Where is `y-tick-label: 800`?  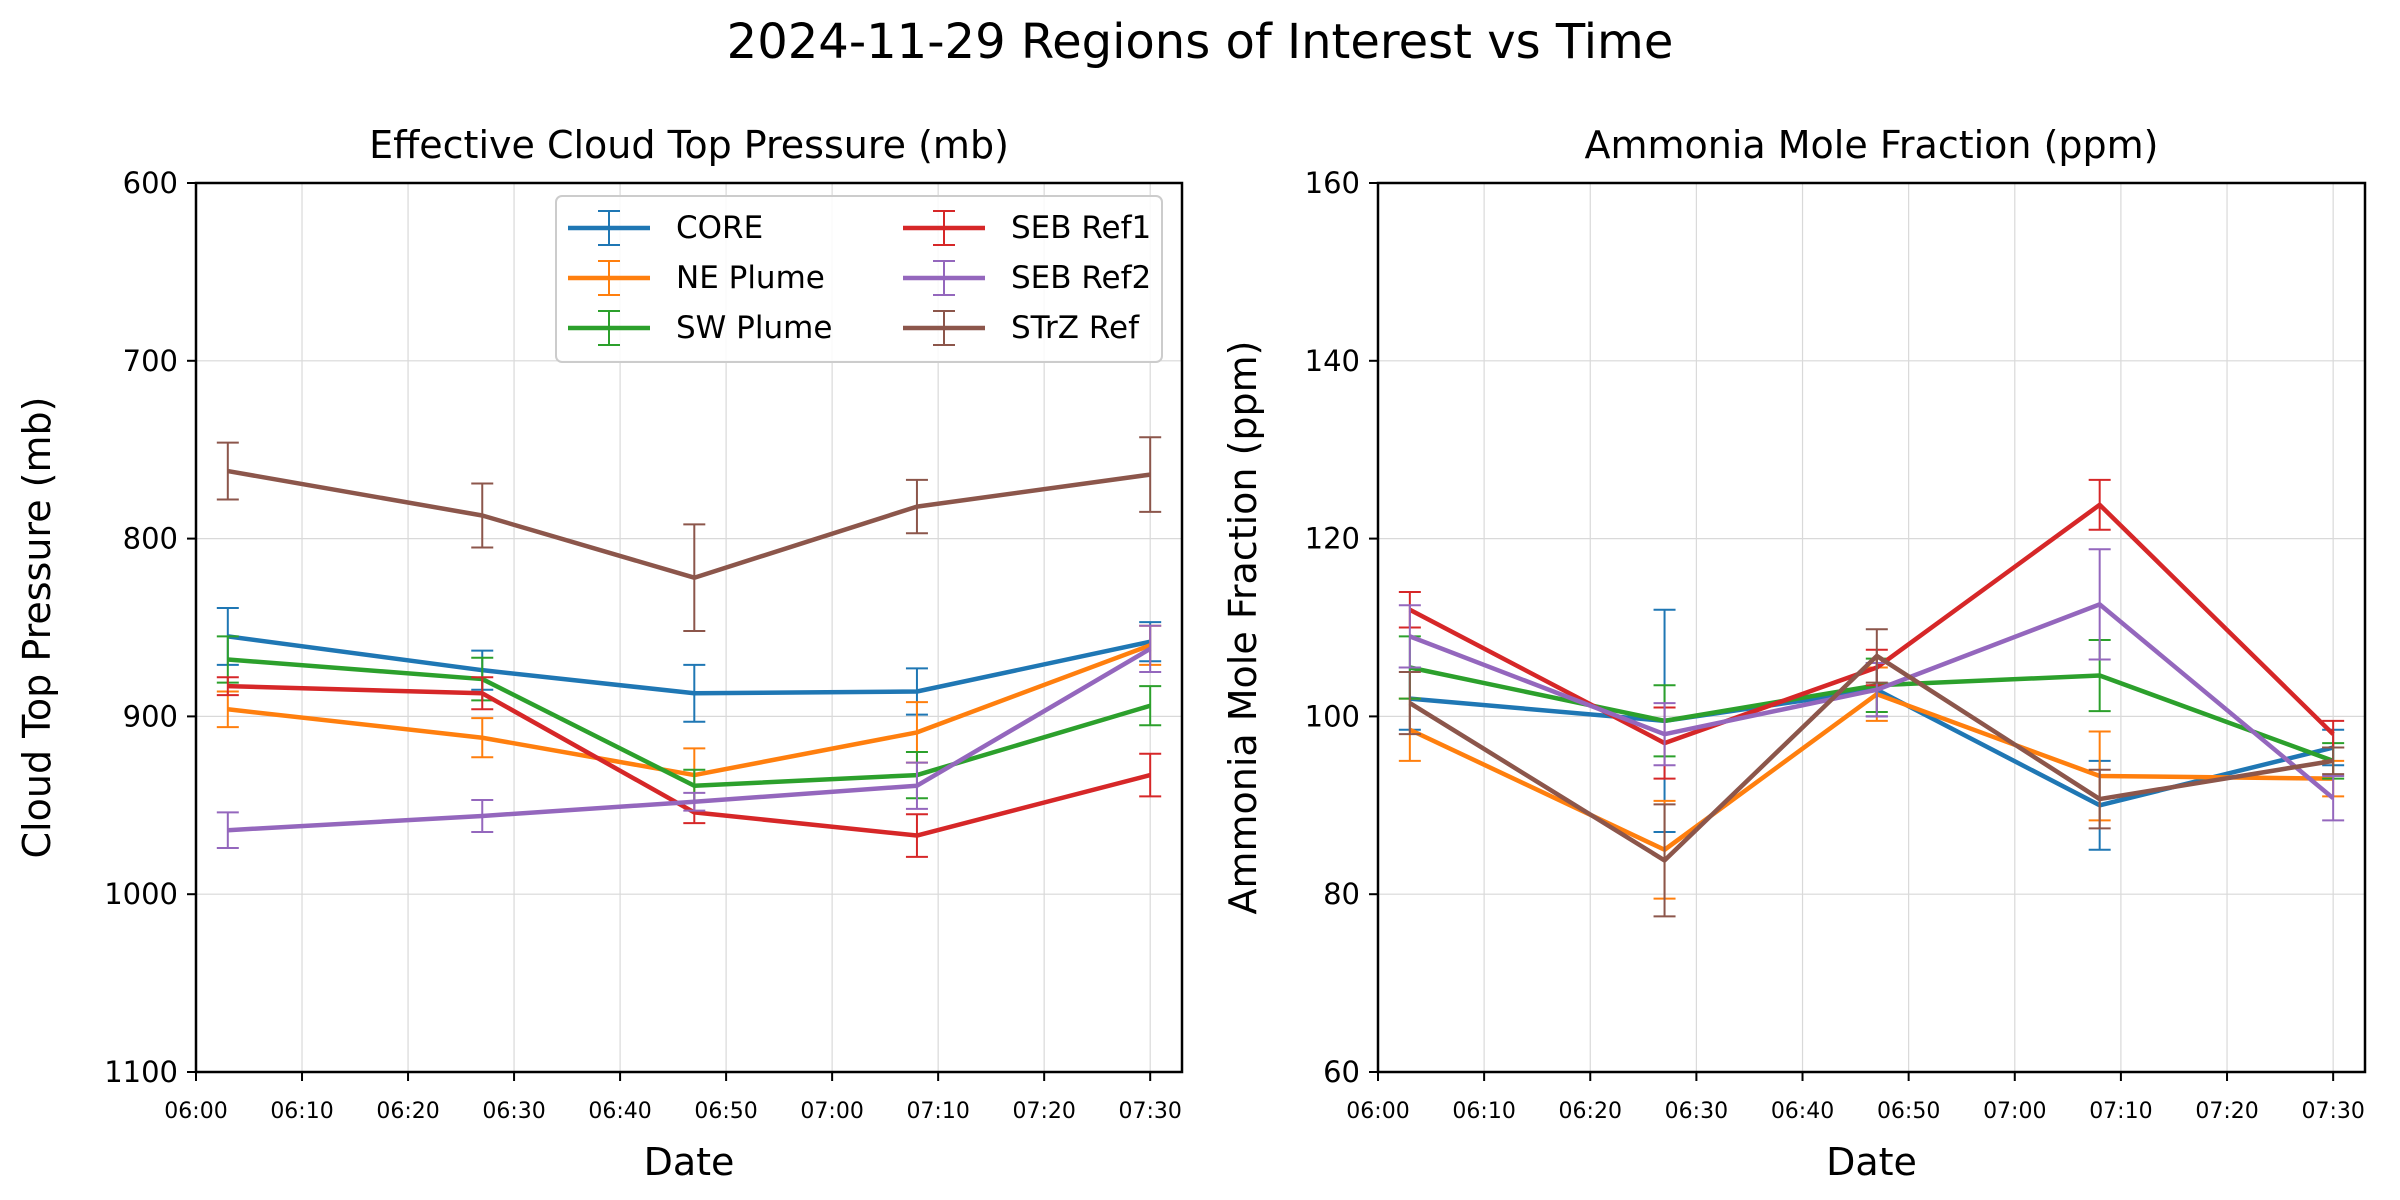
y-tick-label: 800 is located at coordinates (150, 539).